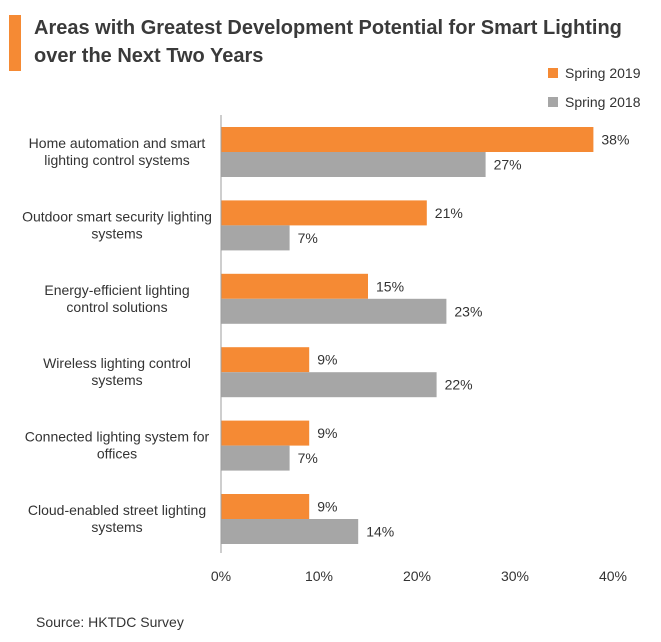 This screenshot has width=661, height=642. Describe the element at coordinates (515, 576) in the screenshot. I see `x-tick-label: 30%` at that location.